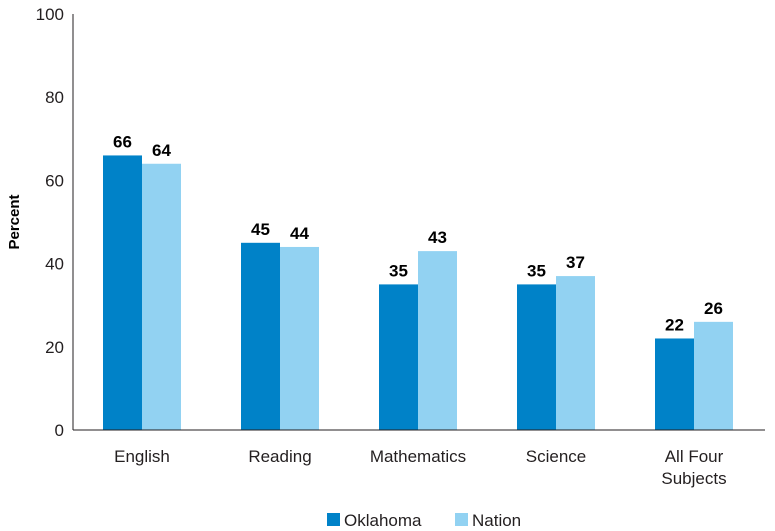 Image resolution: width=775 pixels, height=531 pixels. What do you see at coordinates (54, 347) in the screenshot?
I see `y-tick-label: 20` at bounding box center [54, 347].